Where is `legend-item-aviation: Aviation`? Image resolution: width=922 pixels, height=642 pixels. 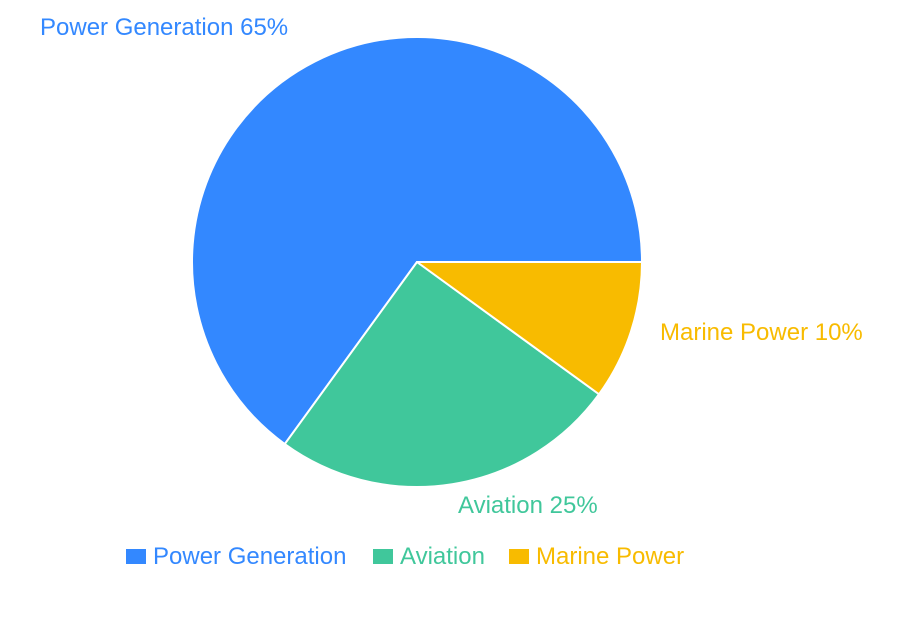
legend-item-aviation: Aviation is located at coordinates (429, 556).